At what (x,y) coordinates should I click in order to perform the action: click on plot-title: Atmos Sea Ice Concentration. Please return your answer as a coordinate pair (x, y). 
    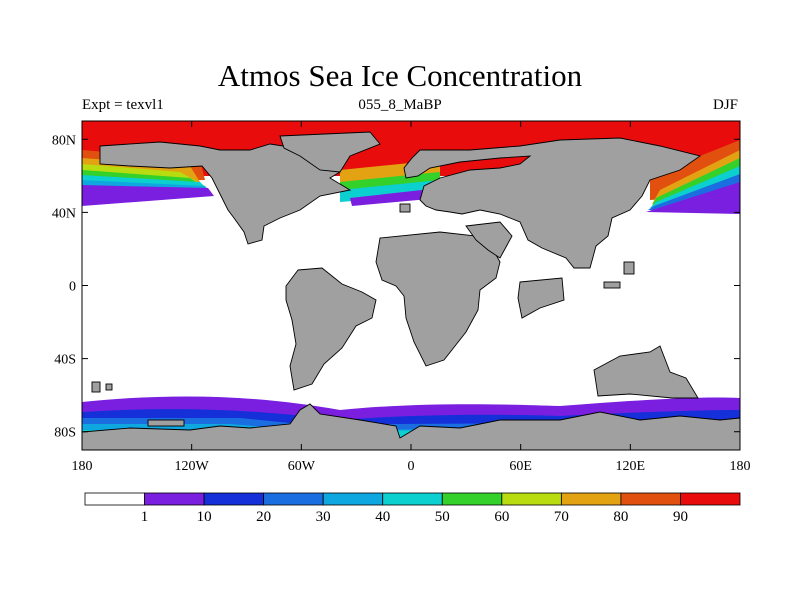
    Looking at the image, I should click on (400, 75).